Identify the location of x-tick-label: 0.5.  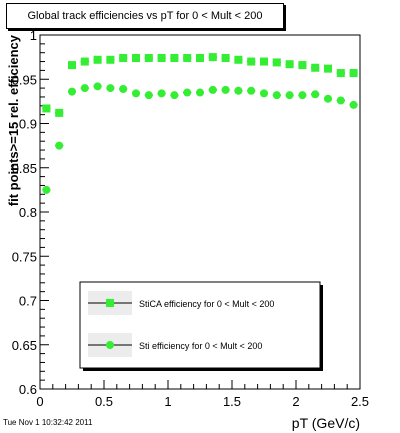
(104, 401).